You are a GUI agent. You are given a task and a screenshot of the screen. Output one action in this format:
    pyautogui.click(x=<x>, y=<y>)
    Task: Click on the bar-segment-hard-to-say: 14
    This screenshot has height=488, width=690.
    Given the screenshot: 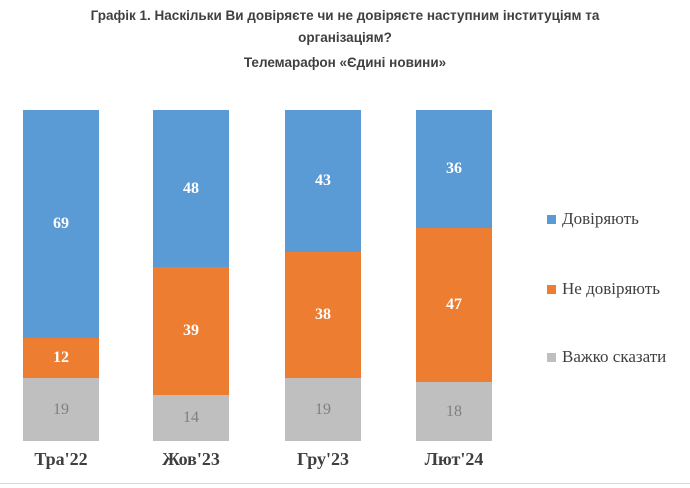 What is the action you would take?
    pyautogui.click(x=191, y=418)
    